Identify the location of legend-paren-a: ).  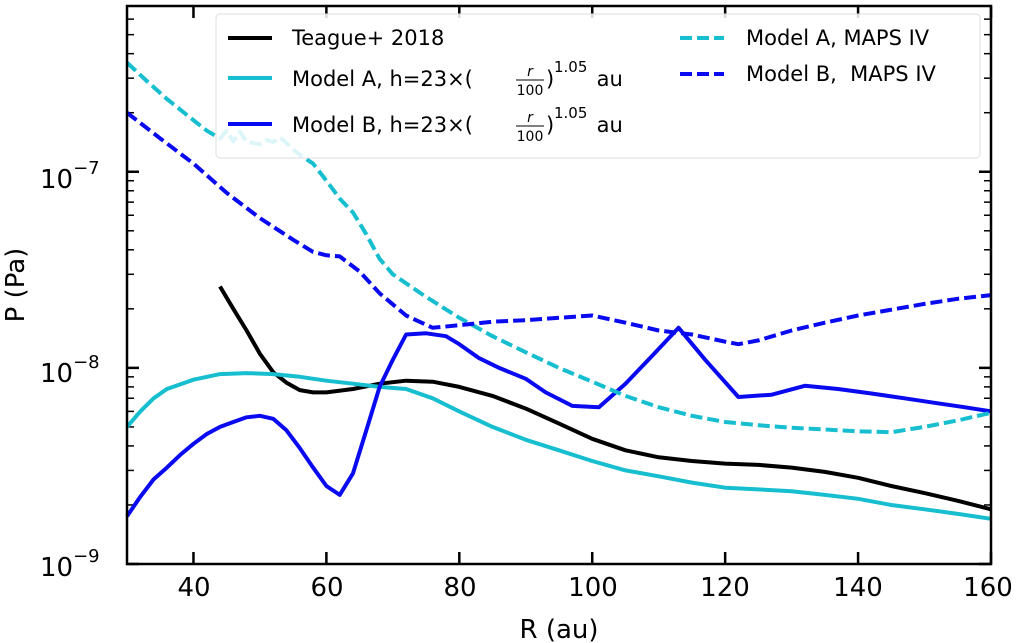
(550, 79).